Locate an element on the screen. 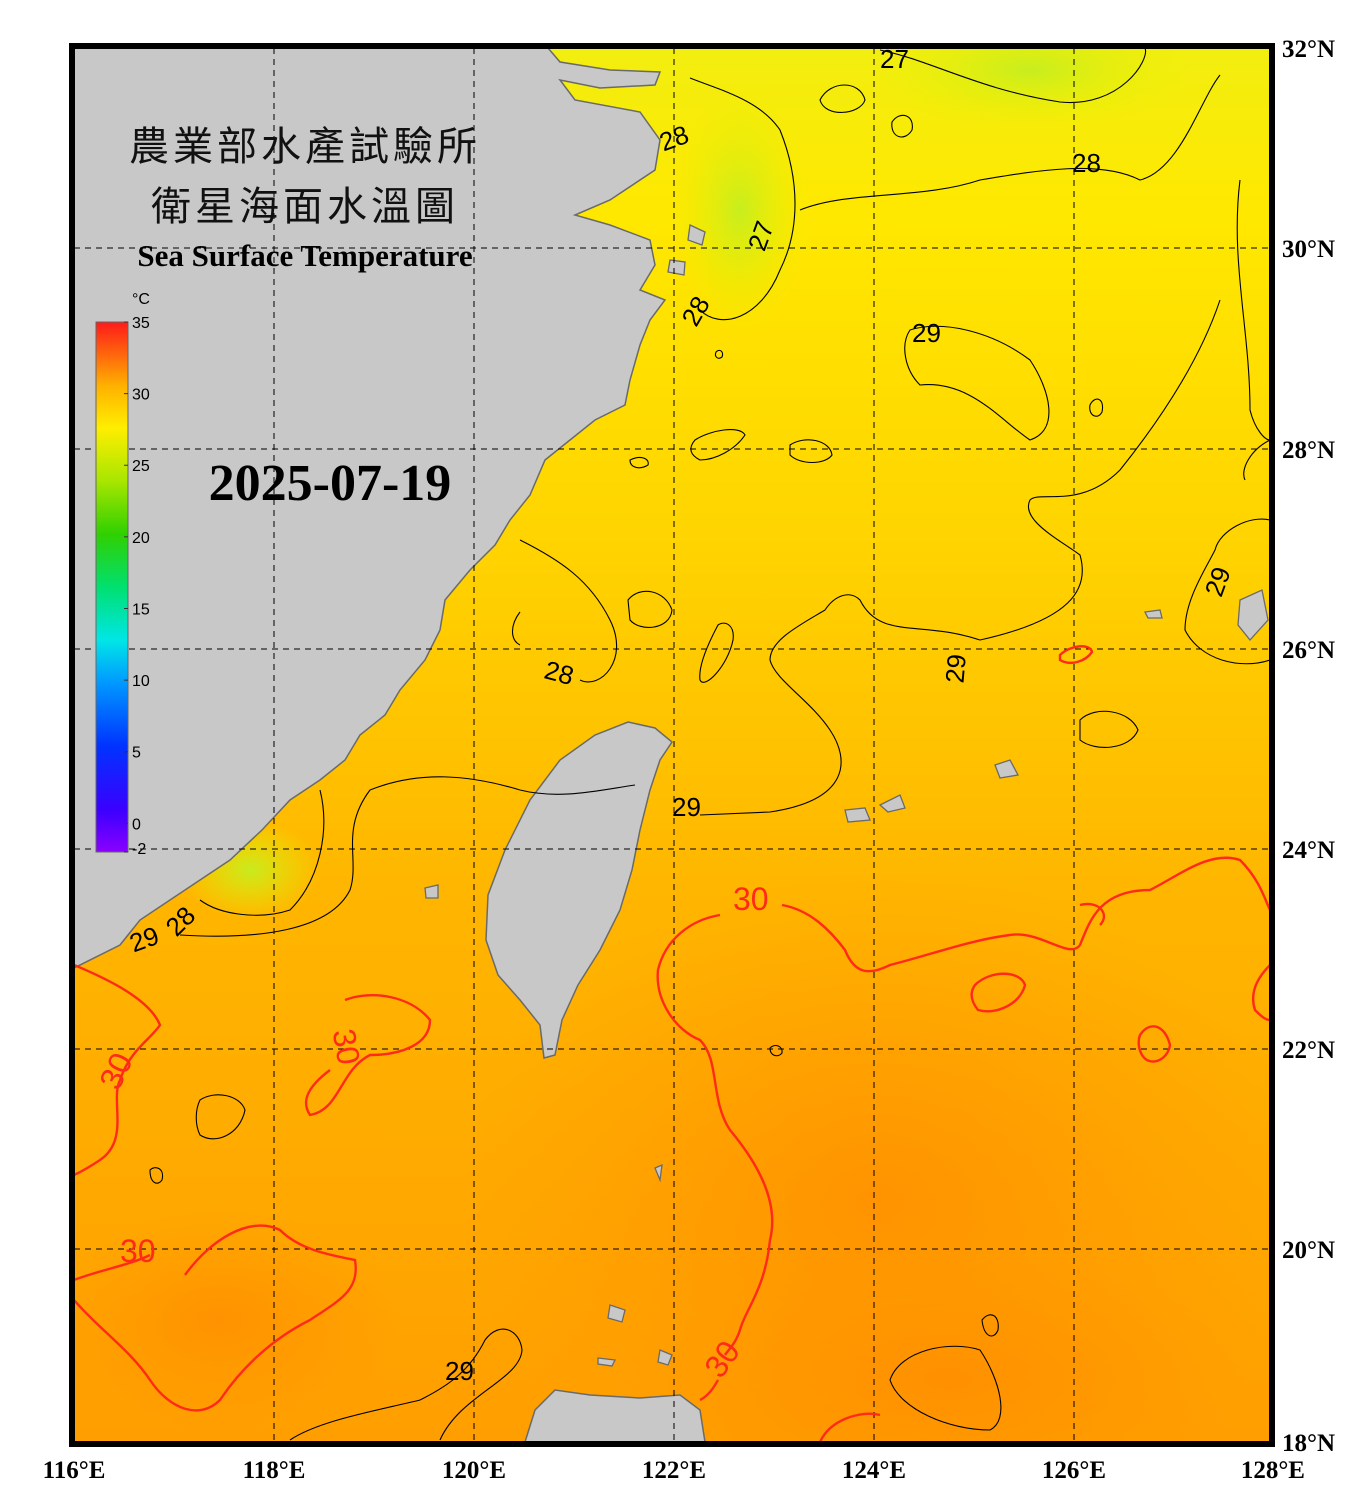  latitude-label: 20°N is located at coordinates (1308, 1250).